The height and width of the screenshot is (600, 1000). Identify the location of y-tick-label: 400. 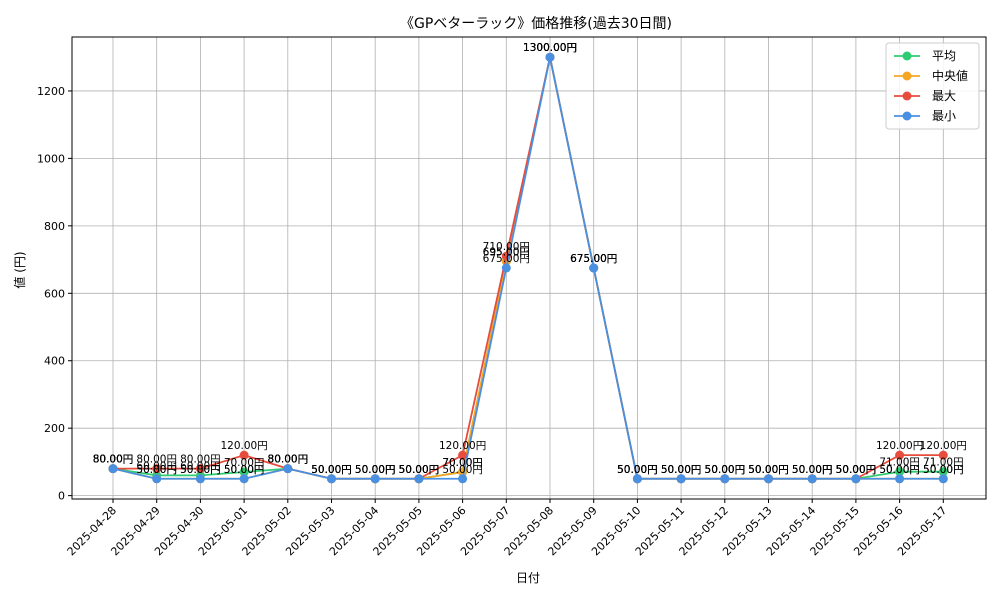
(54, 361).